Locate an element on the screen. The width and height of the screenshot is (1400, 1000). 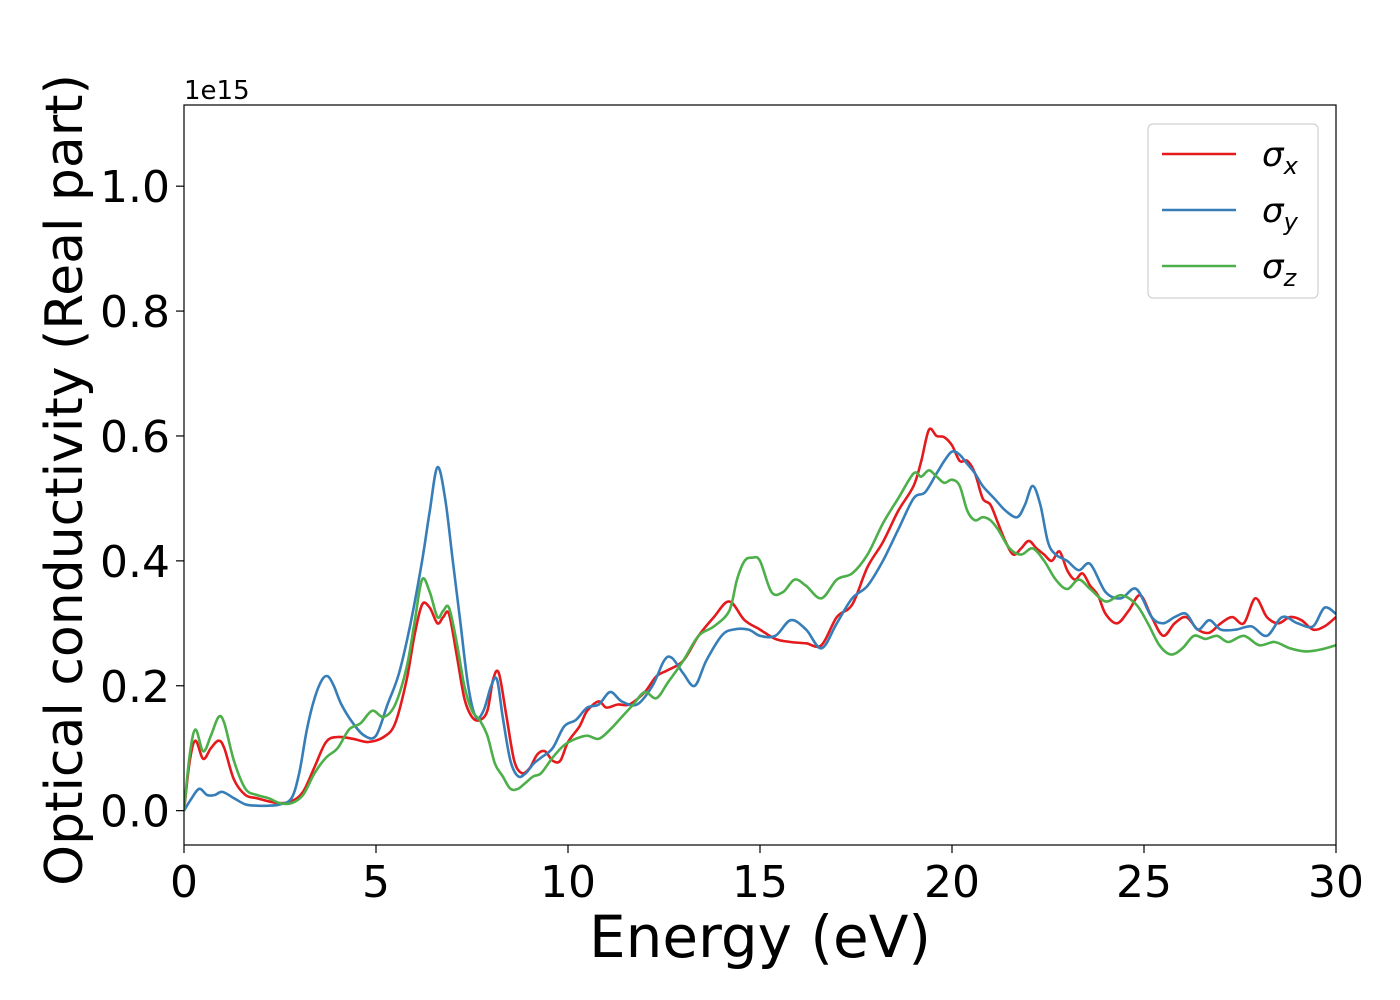
legend: σx σy σz is located at coordinates (1233, 211).